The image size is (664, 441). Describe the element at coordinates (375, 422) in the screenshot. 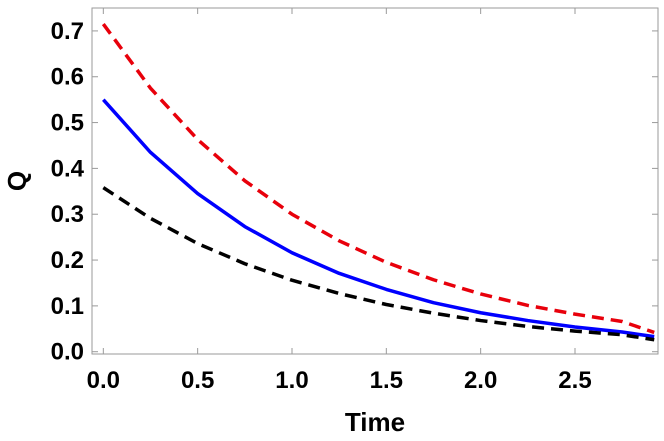

I see `x-axis-label: Time` at that location.